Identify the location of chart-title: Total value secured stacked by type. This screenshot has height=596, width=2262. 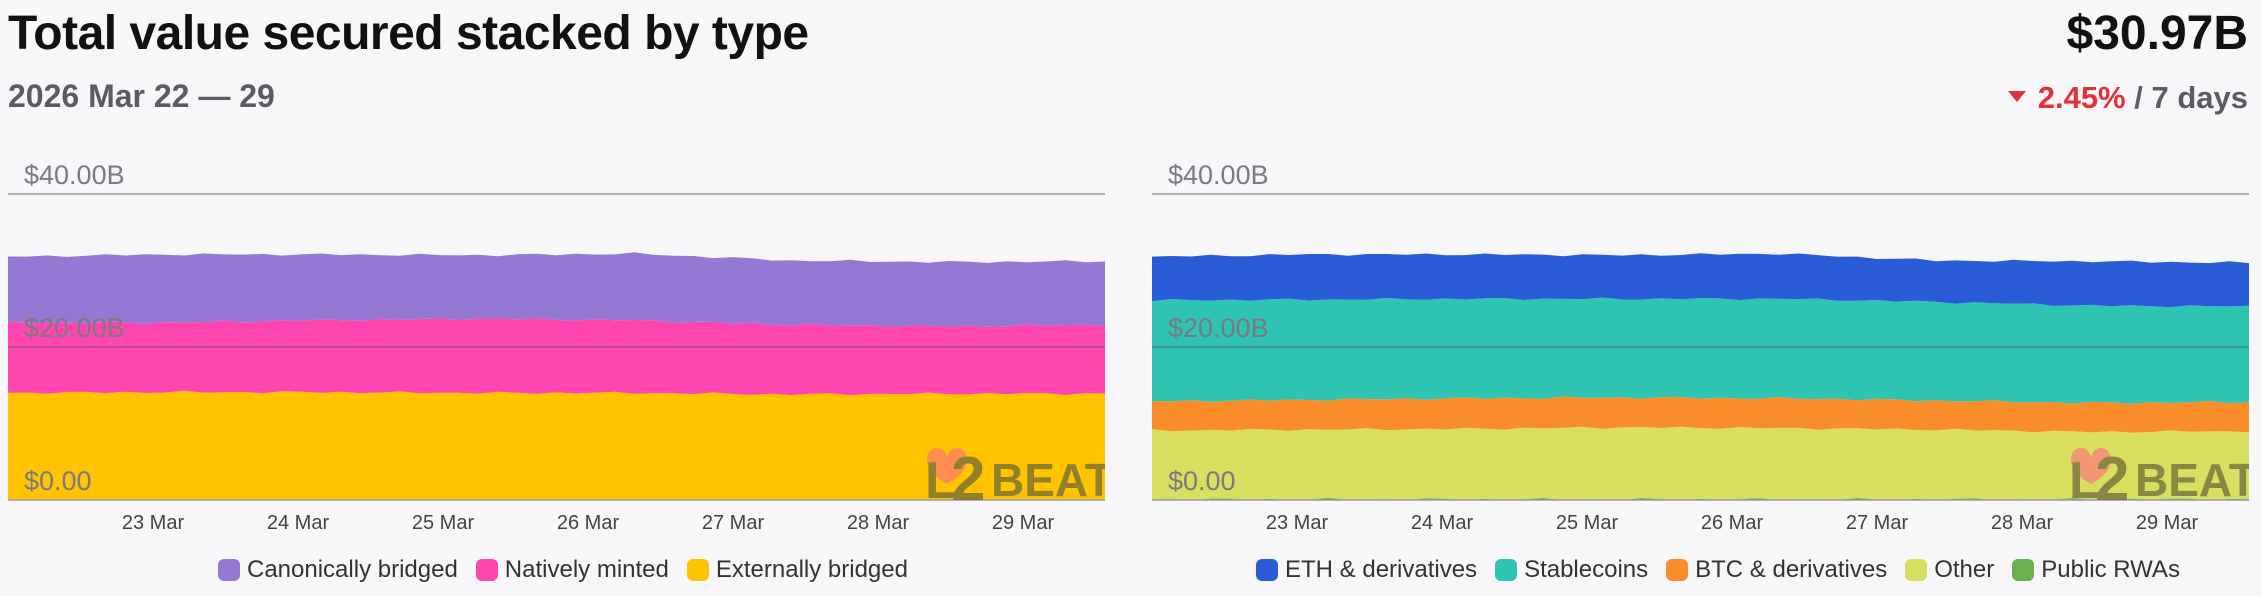
(408, 33).